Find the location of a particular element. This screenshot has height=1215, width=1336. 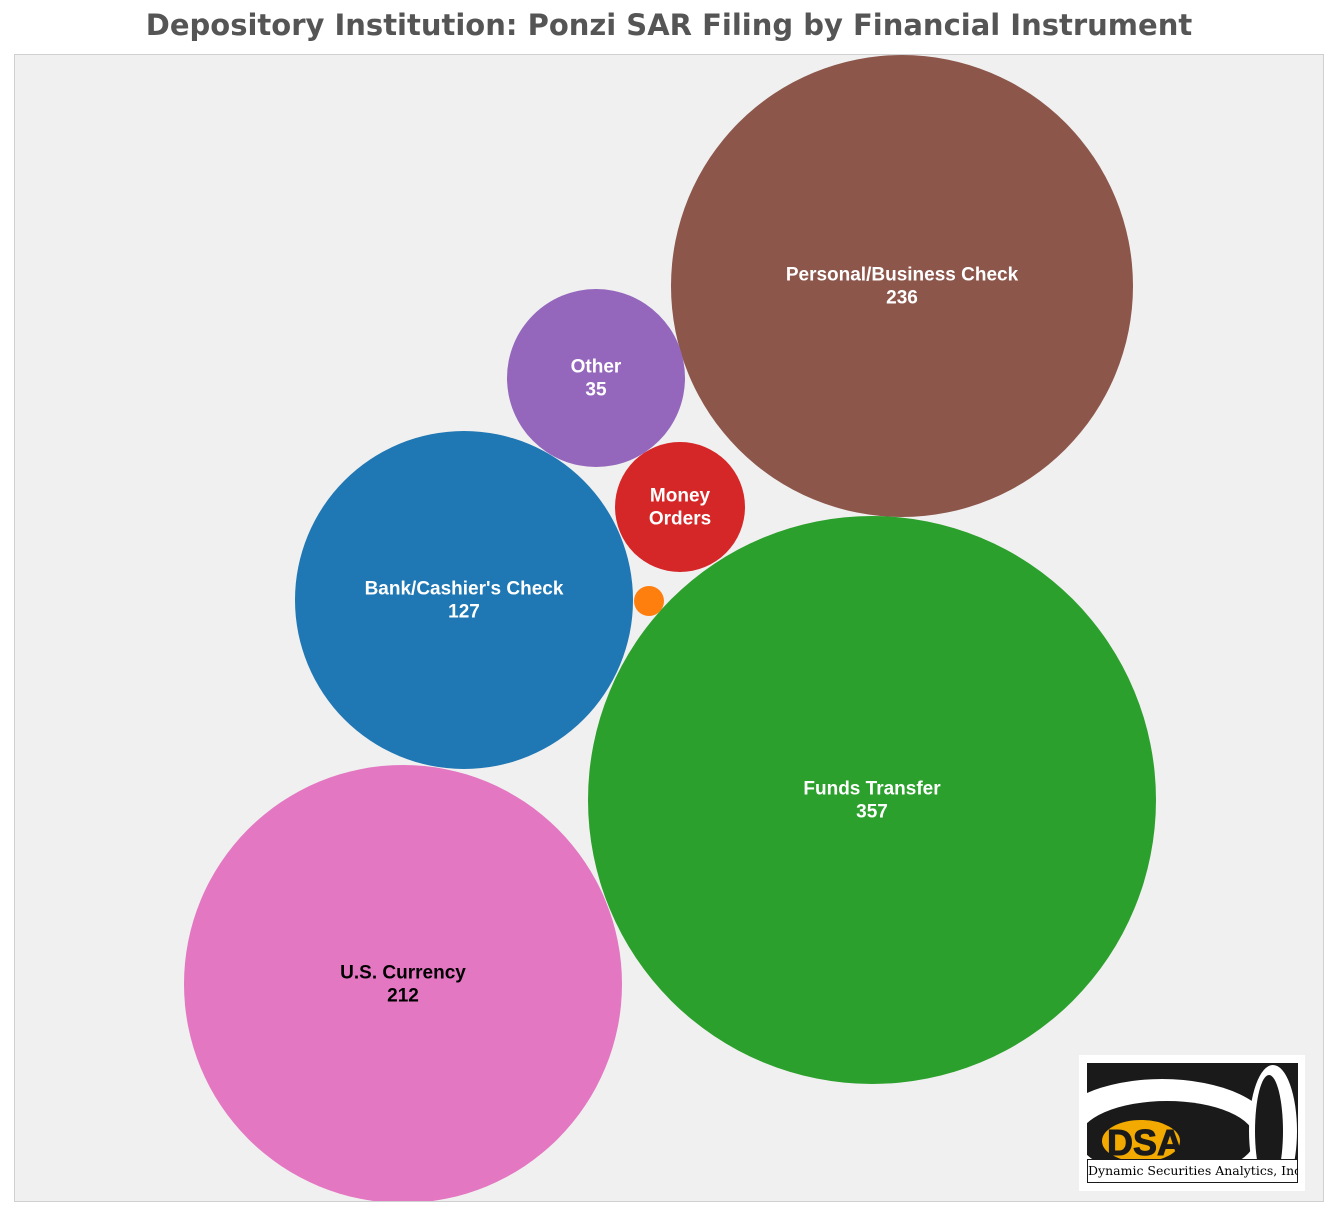

bubble-circle-small-orange is located at coordinates (649, 601).